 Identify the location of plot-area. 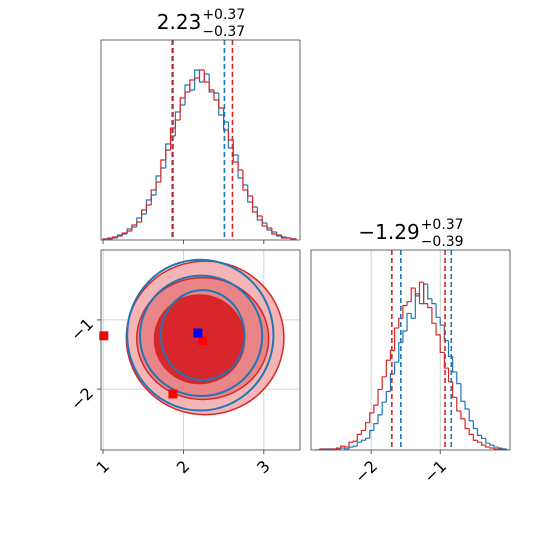
(199, 140).